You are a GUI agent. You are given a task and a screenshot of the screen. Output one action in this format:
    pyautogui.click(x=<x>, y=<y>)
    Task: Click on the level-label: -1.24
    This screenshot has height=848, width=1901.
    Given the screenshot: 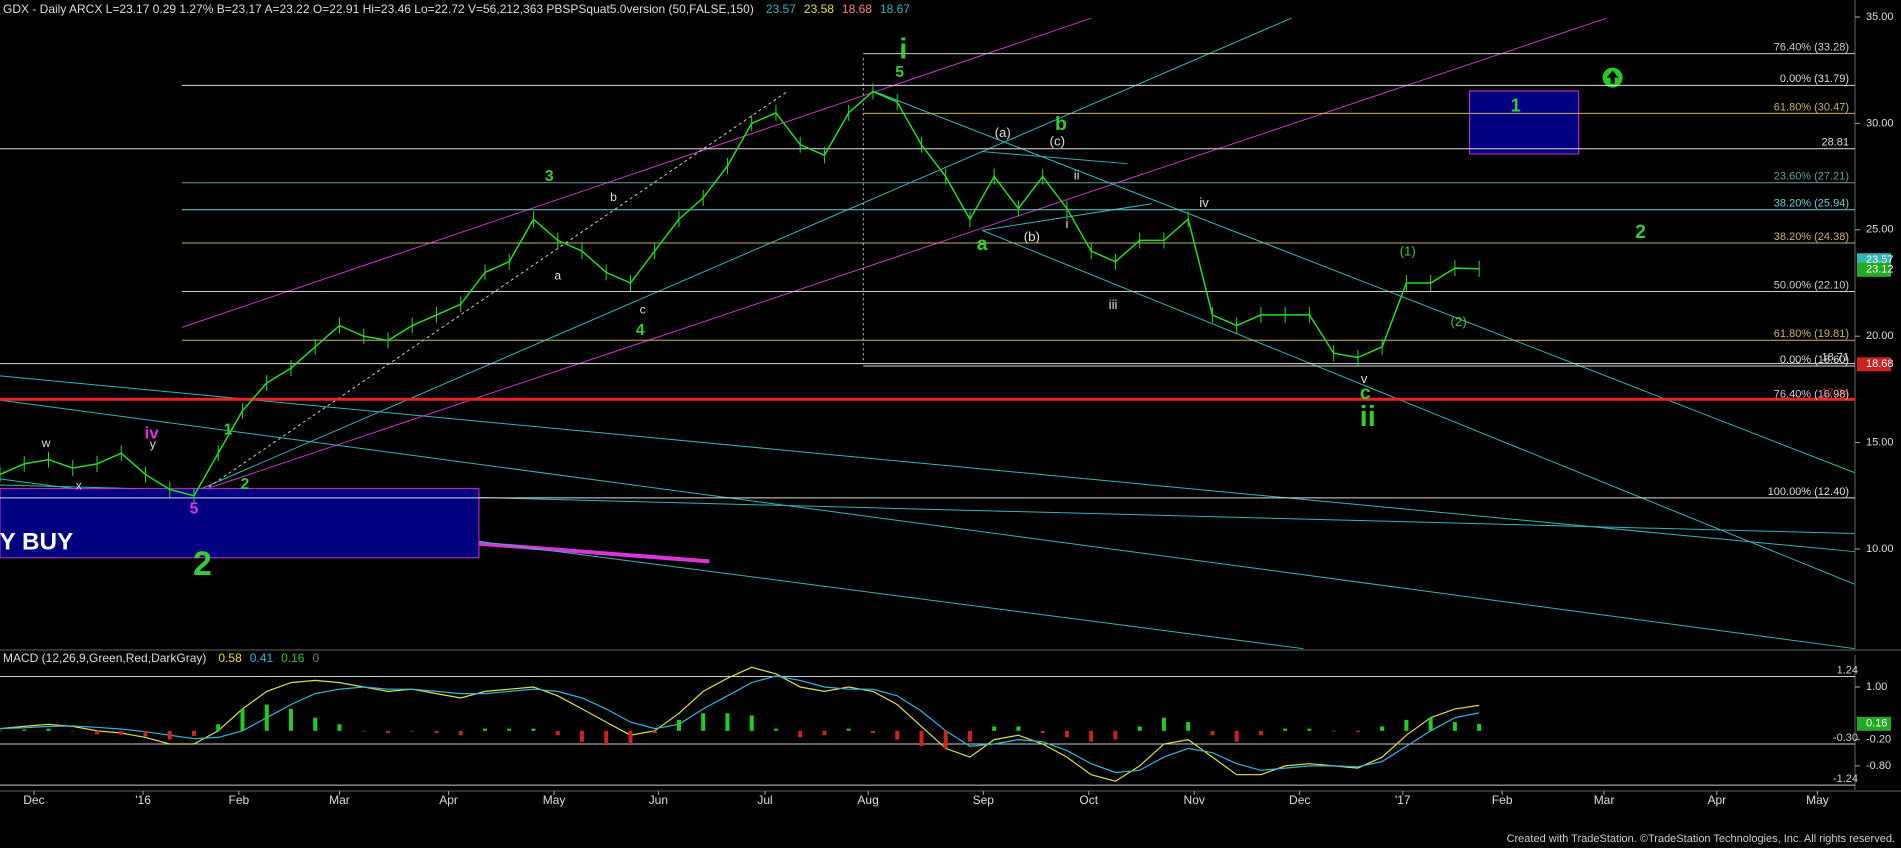 What is the action you would take?
    pyautogui.click(x=1845, y=779)
    